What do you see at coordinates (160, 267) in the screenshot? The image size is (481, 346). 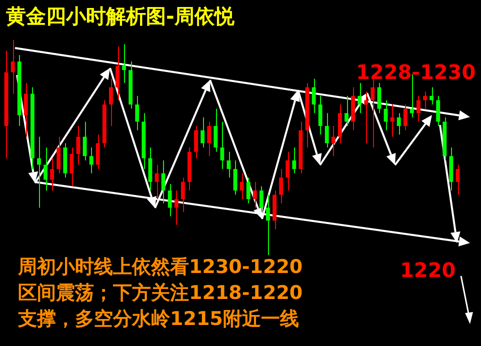 I see `text: 周初小时线上依然看1230-1220` at bounding box center [160, 267].